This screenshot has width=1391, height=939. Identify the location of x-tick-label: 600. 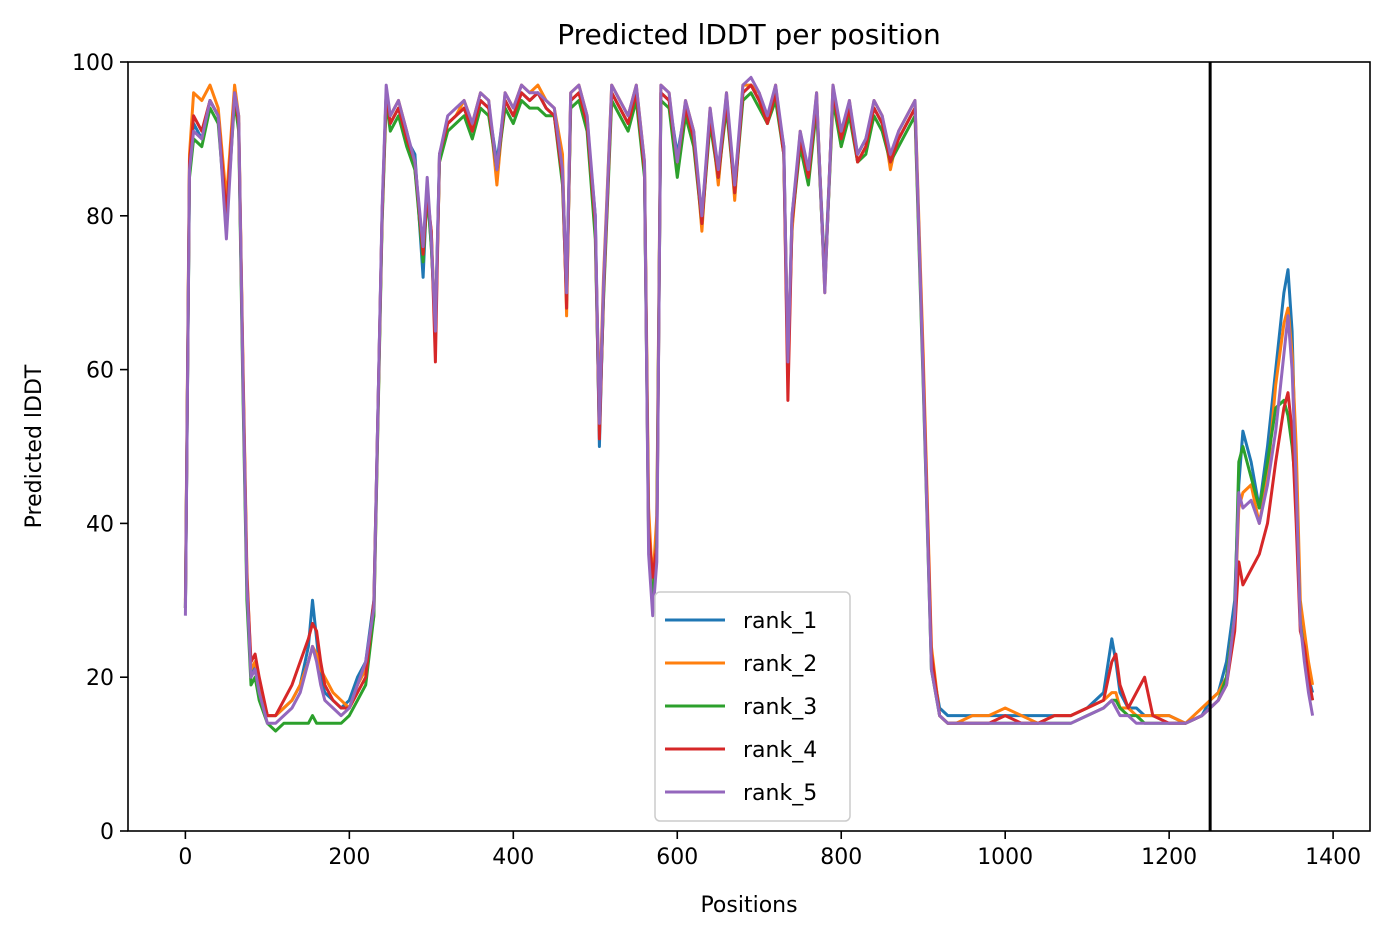
(677, 857).